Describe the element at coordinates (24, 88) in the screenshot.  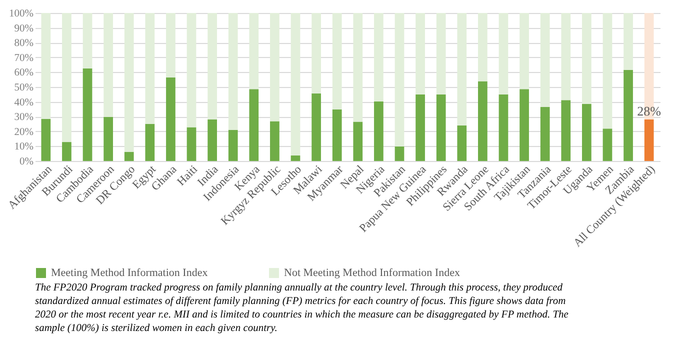
I see `y-tick-label: 50%` at that location.